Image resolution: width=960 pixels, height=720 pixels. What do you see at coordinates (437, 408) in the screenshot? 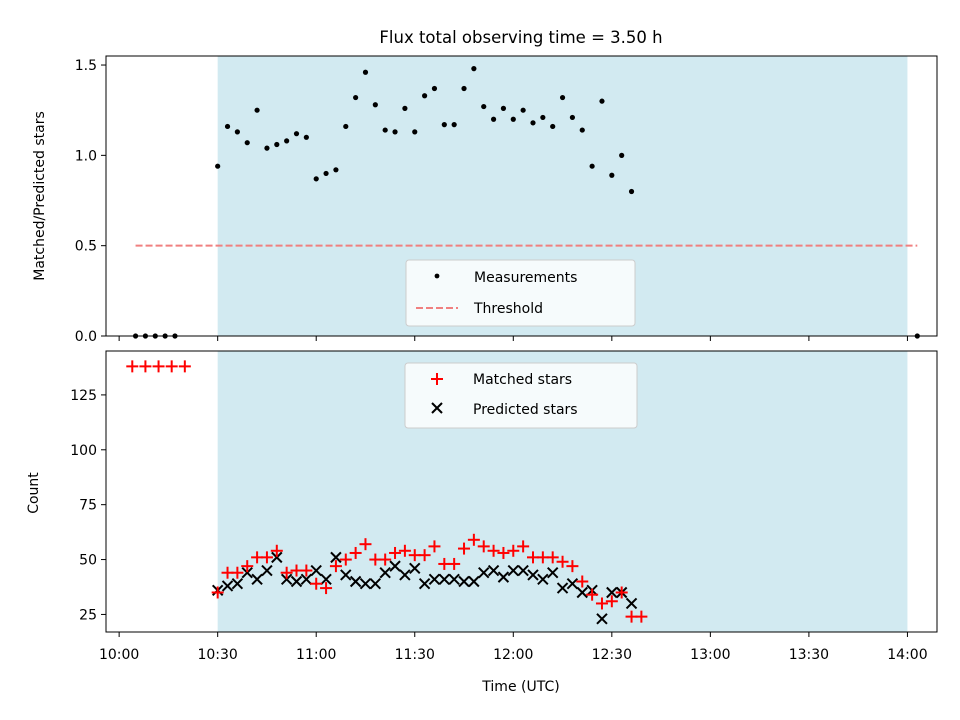
I see `legend-predicted-marker` at bounding box center [437, 408].